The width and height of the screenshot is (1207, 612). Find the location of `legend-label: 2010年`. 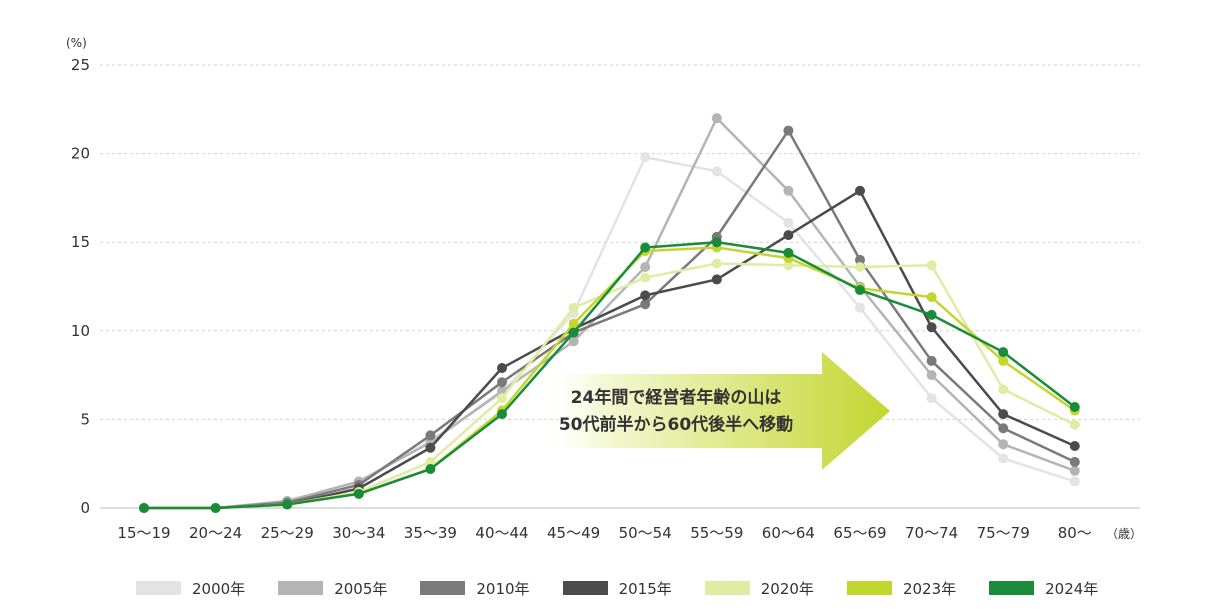

legend-label: 2010年 is located at coordinates (503, 588).